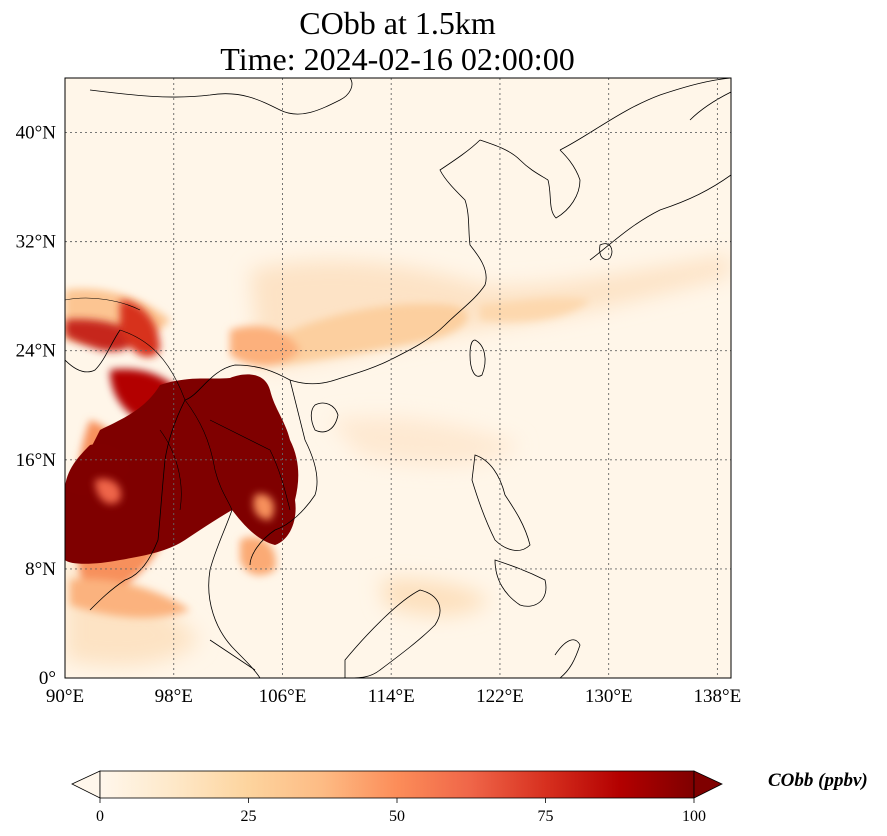 The height and width of the screenshot is (836, 887). What do you see at coordinates (609, 696) in the screenshot?
I see `lon-tick-label: 130°E` at bounding box center [609, 696].